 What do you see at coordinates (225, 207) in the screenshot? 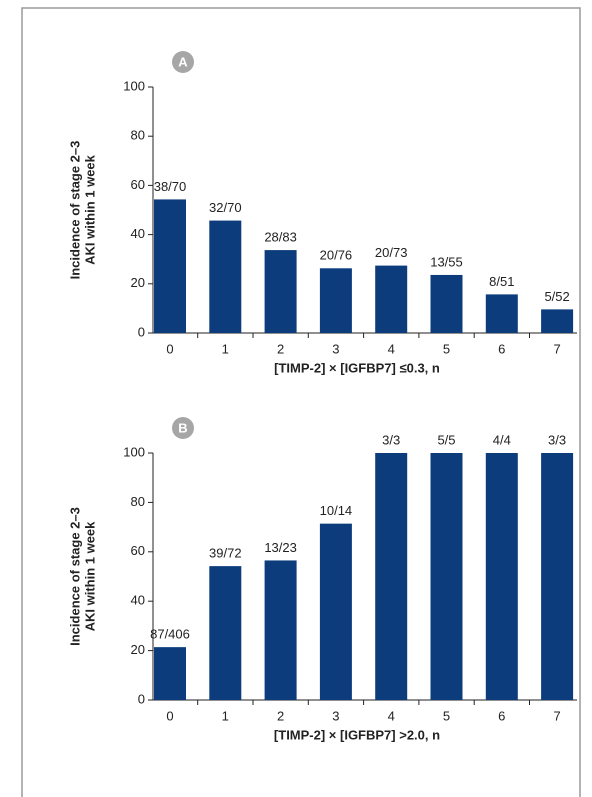
I see `value-label: 32/70` at bounding box center [225, 207].